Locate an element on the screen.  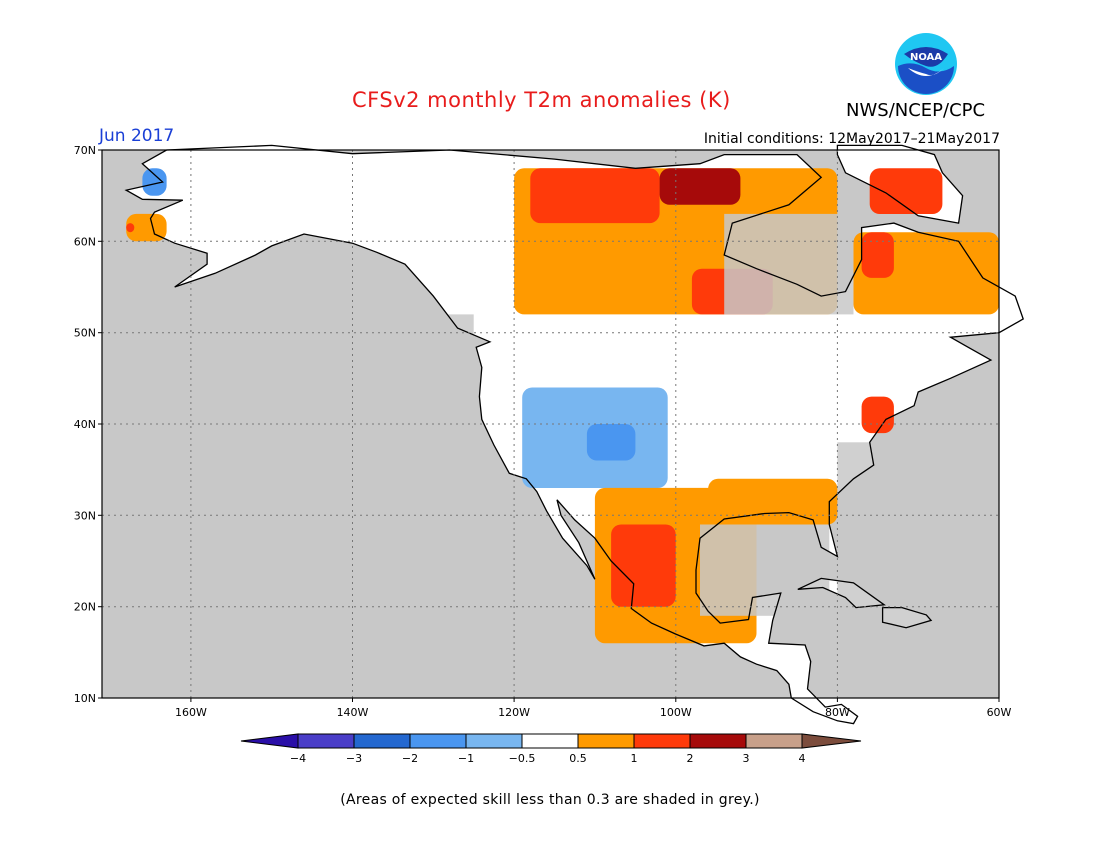
region-southwest-cool is located at coordinates (611, 442).